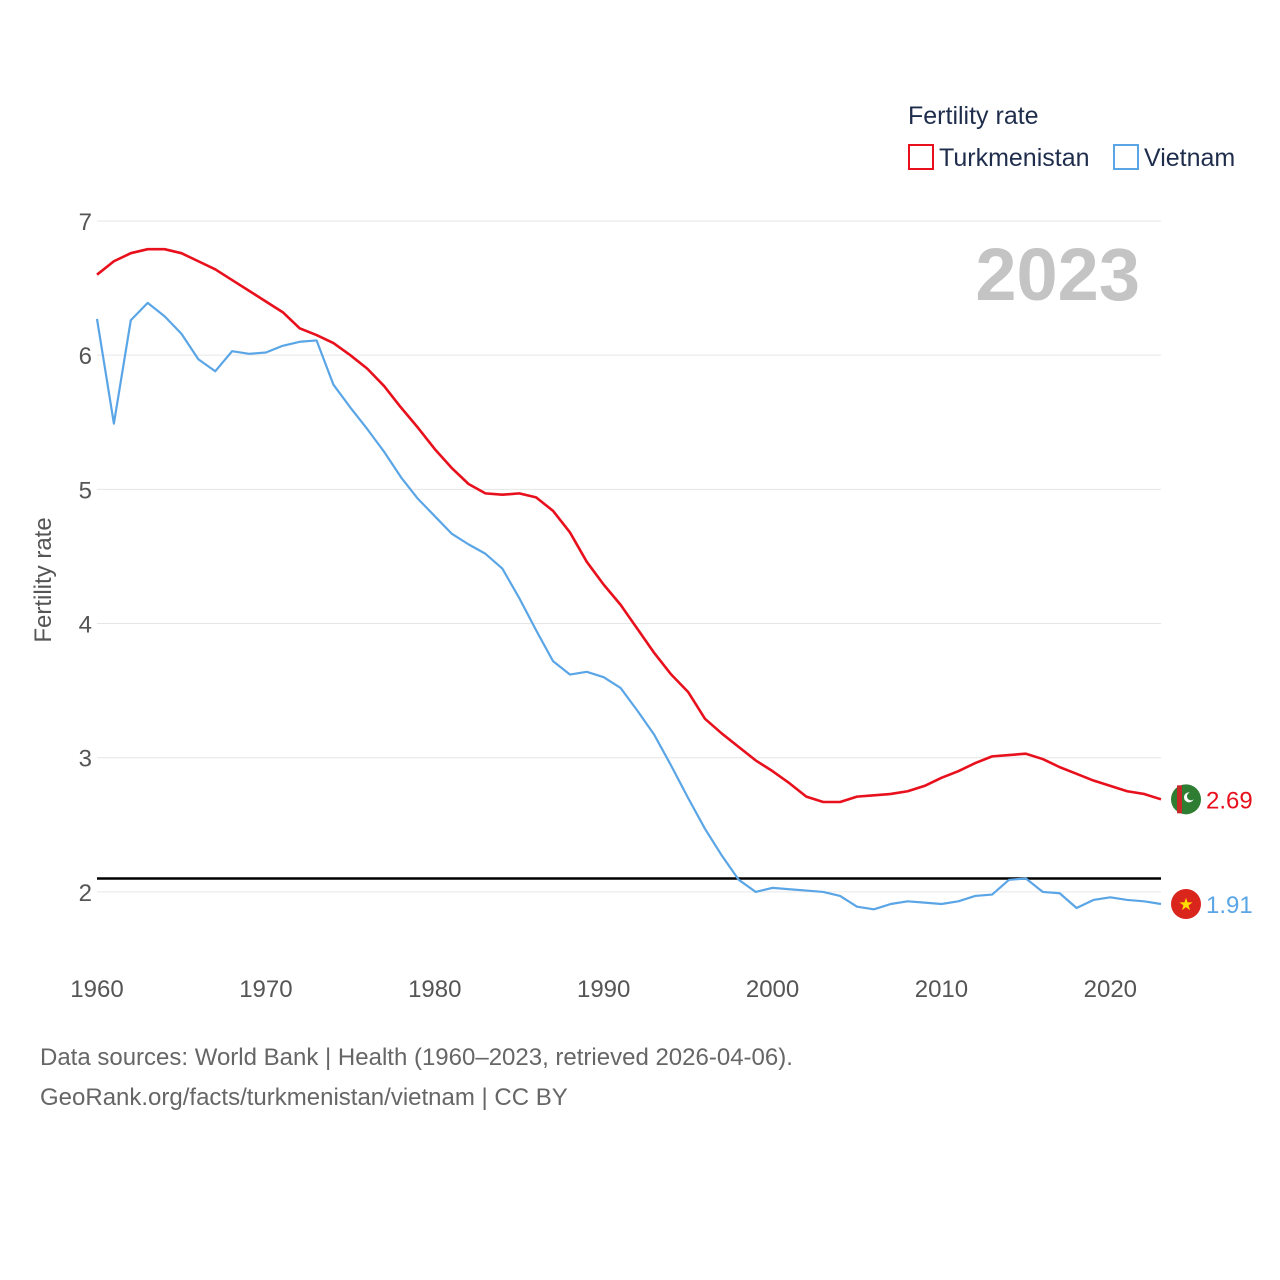  I want to click on legend-entry-vietnam: Vietnam, so click(1174, 158).